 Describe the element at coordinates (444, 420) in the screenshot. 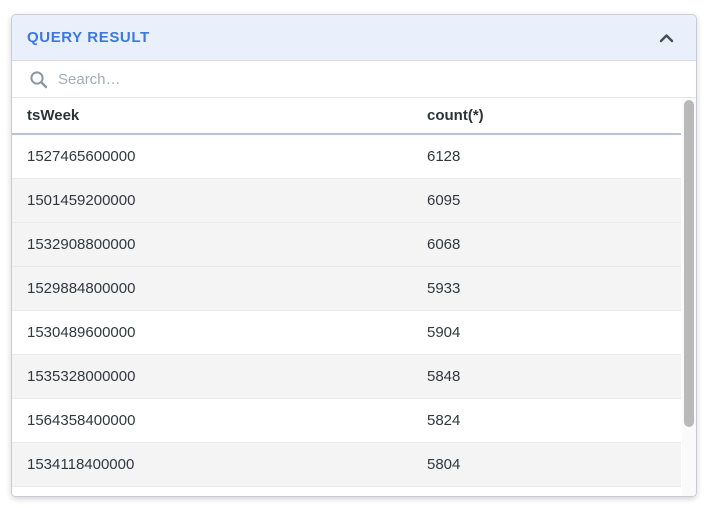

I see `count-cell: 5824` at that location.